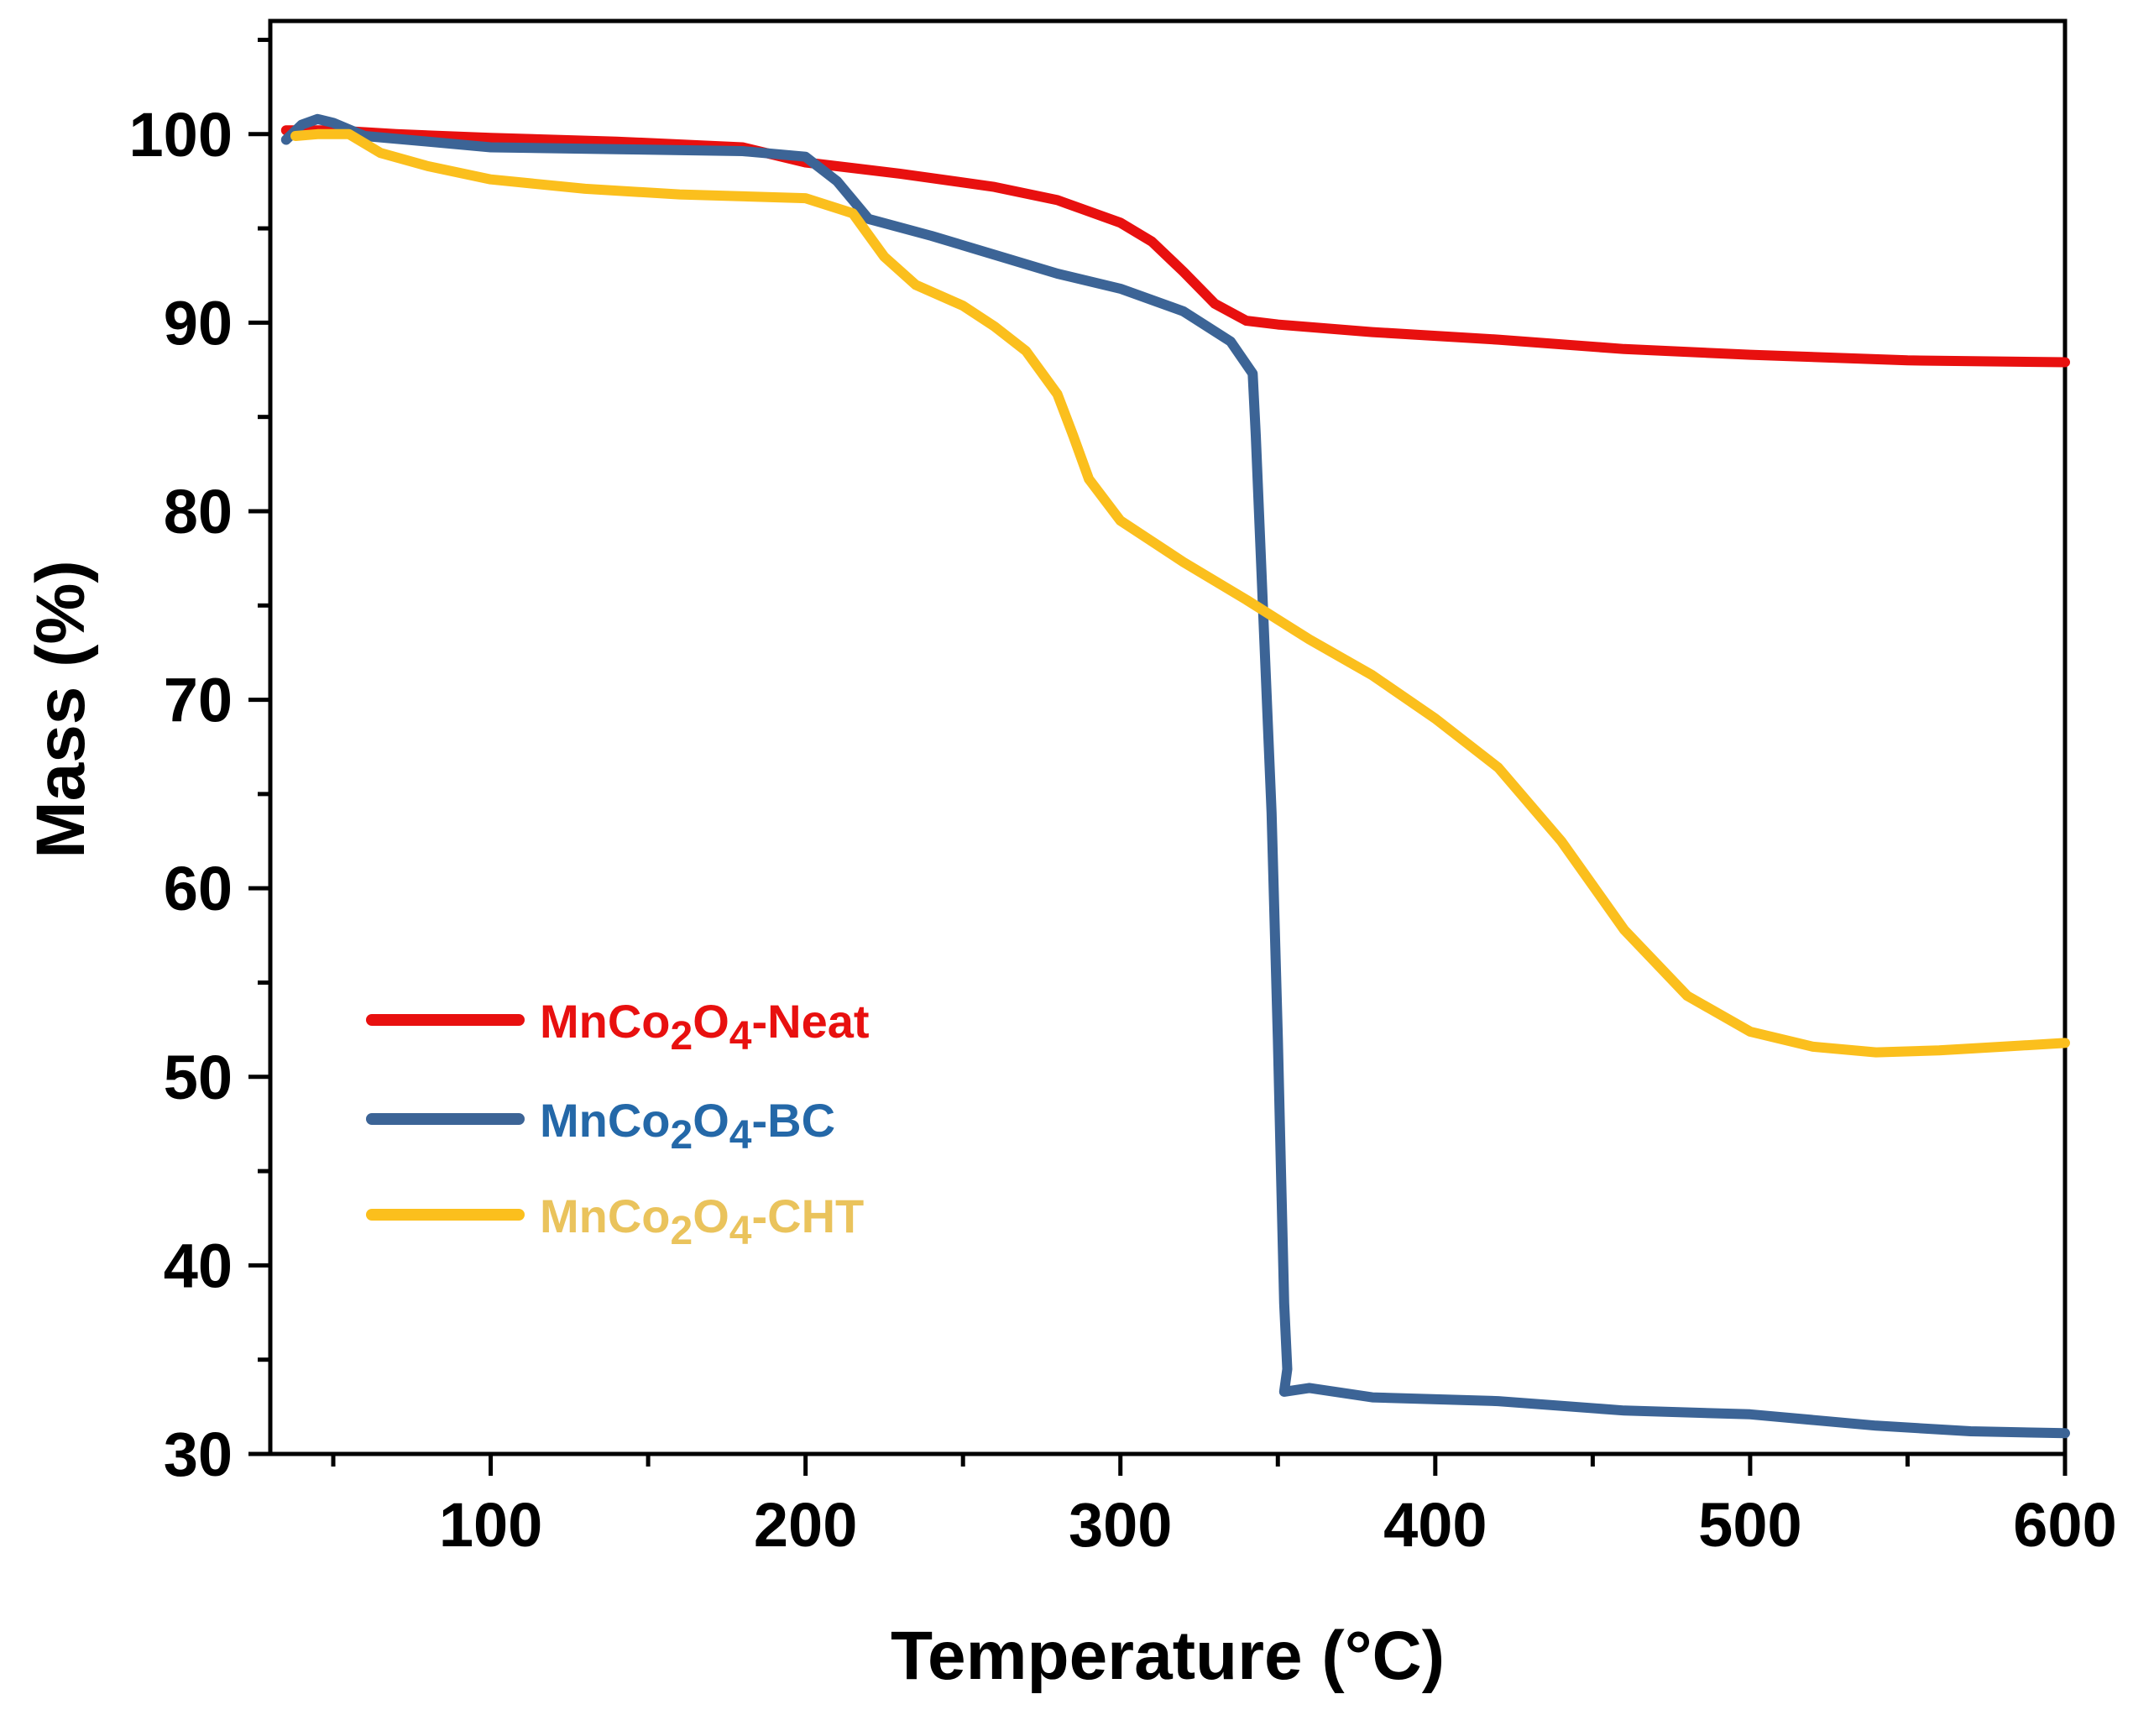 The height and width of the screenshot is (1736, 2133). Describe the element at coordinates (793, 1120) in the screenshot. I see `legend-label-bc-suffix: -BC` at that location.